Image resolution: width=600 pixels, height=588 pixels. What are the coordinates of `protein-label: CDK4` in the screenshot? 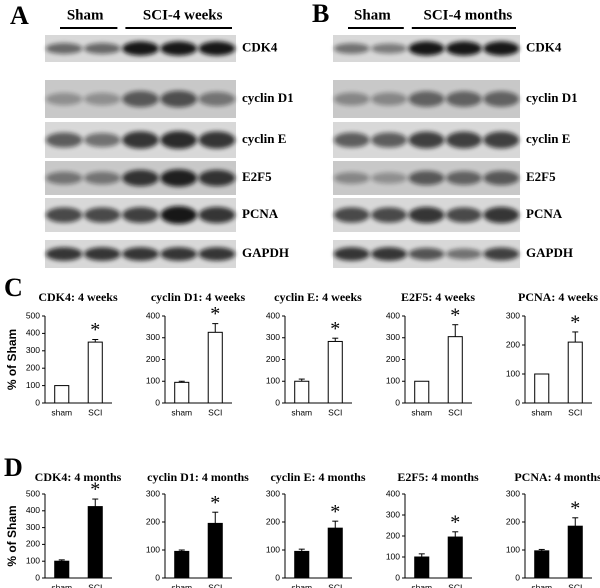 It's located at (260, 46).